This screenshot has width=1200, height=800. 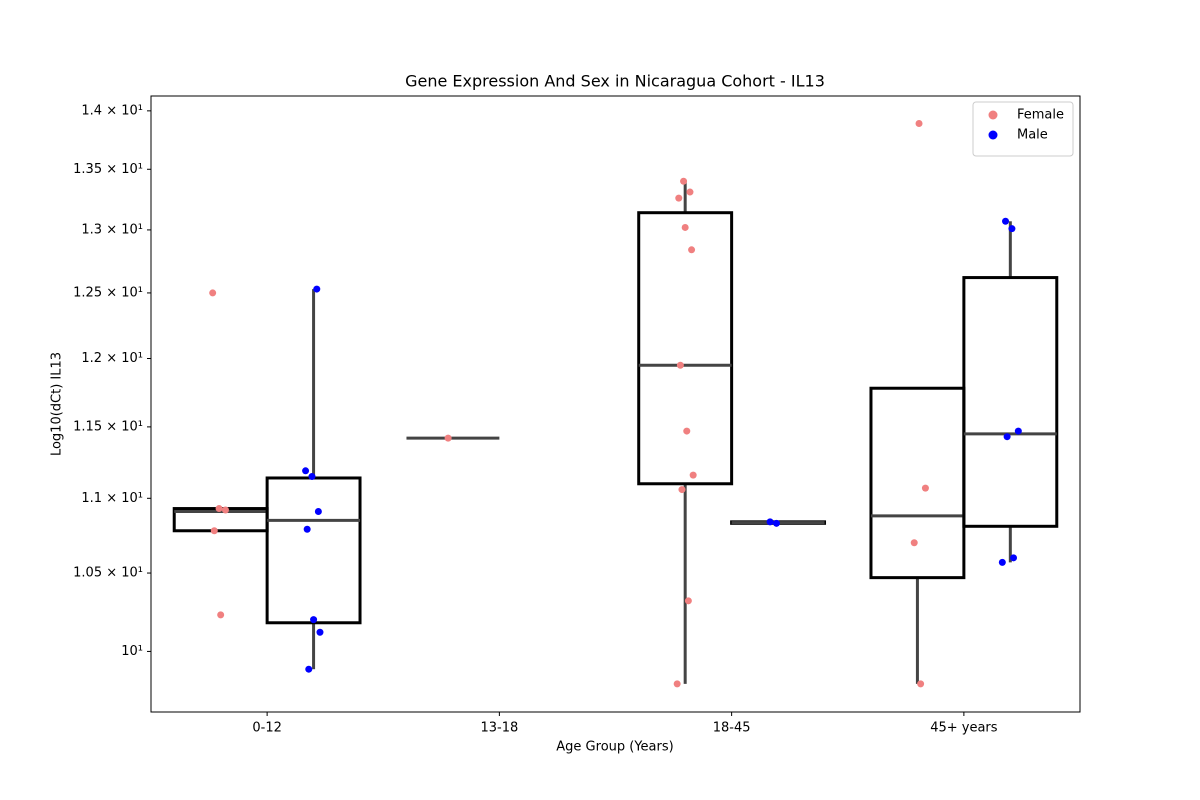 I want to click on legend-label: Male, so click(x=1032, y=135).